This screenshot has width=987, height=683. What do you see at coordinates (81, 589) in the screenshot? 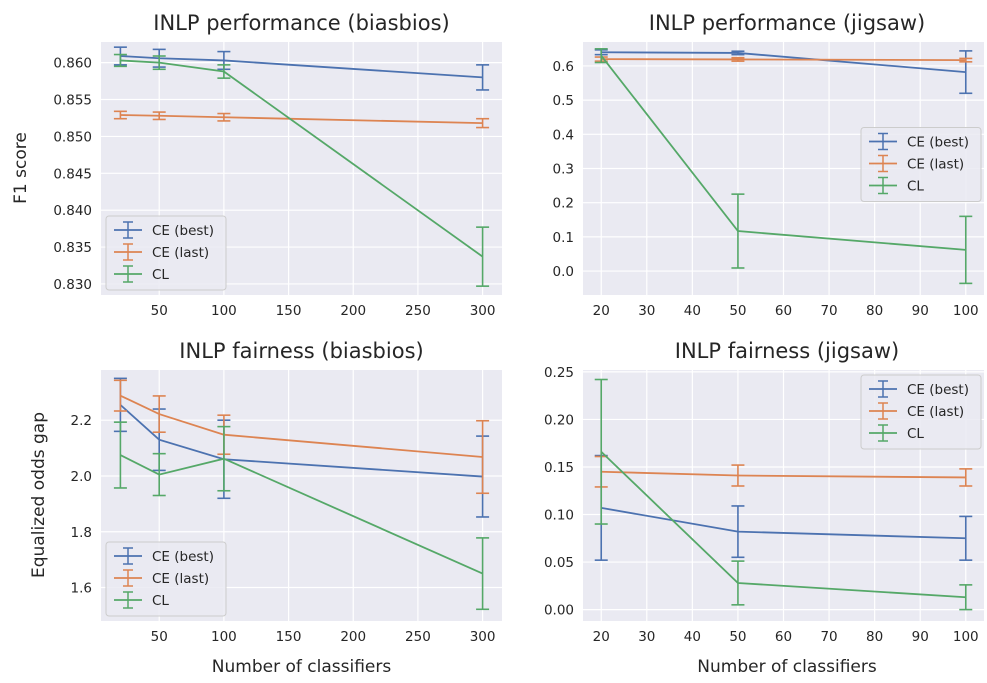
I see `y-tick-label: 1.6` at bounding box center [81, 589].